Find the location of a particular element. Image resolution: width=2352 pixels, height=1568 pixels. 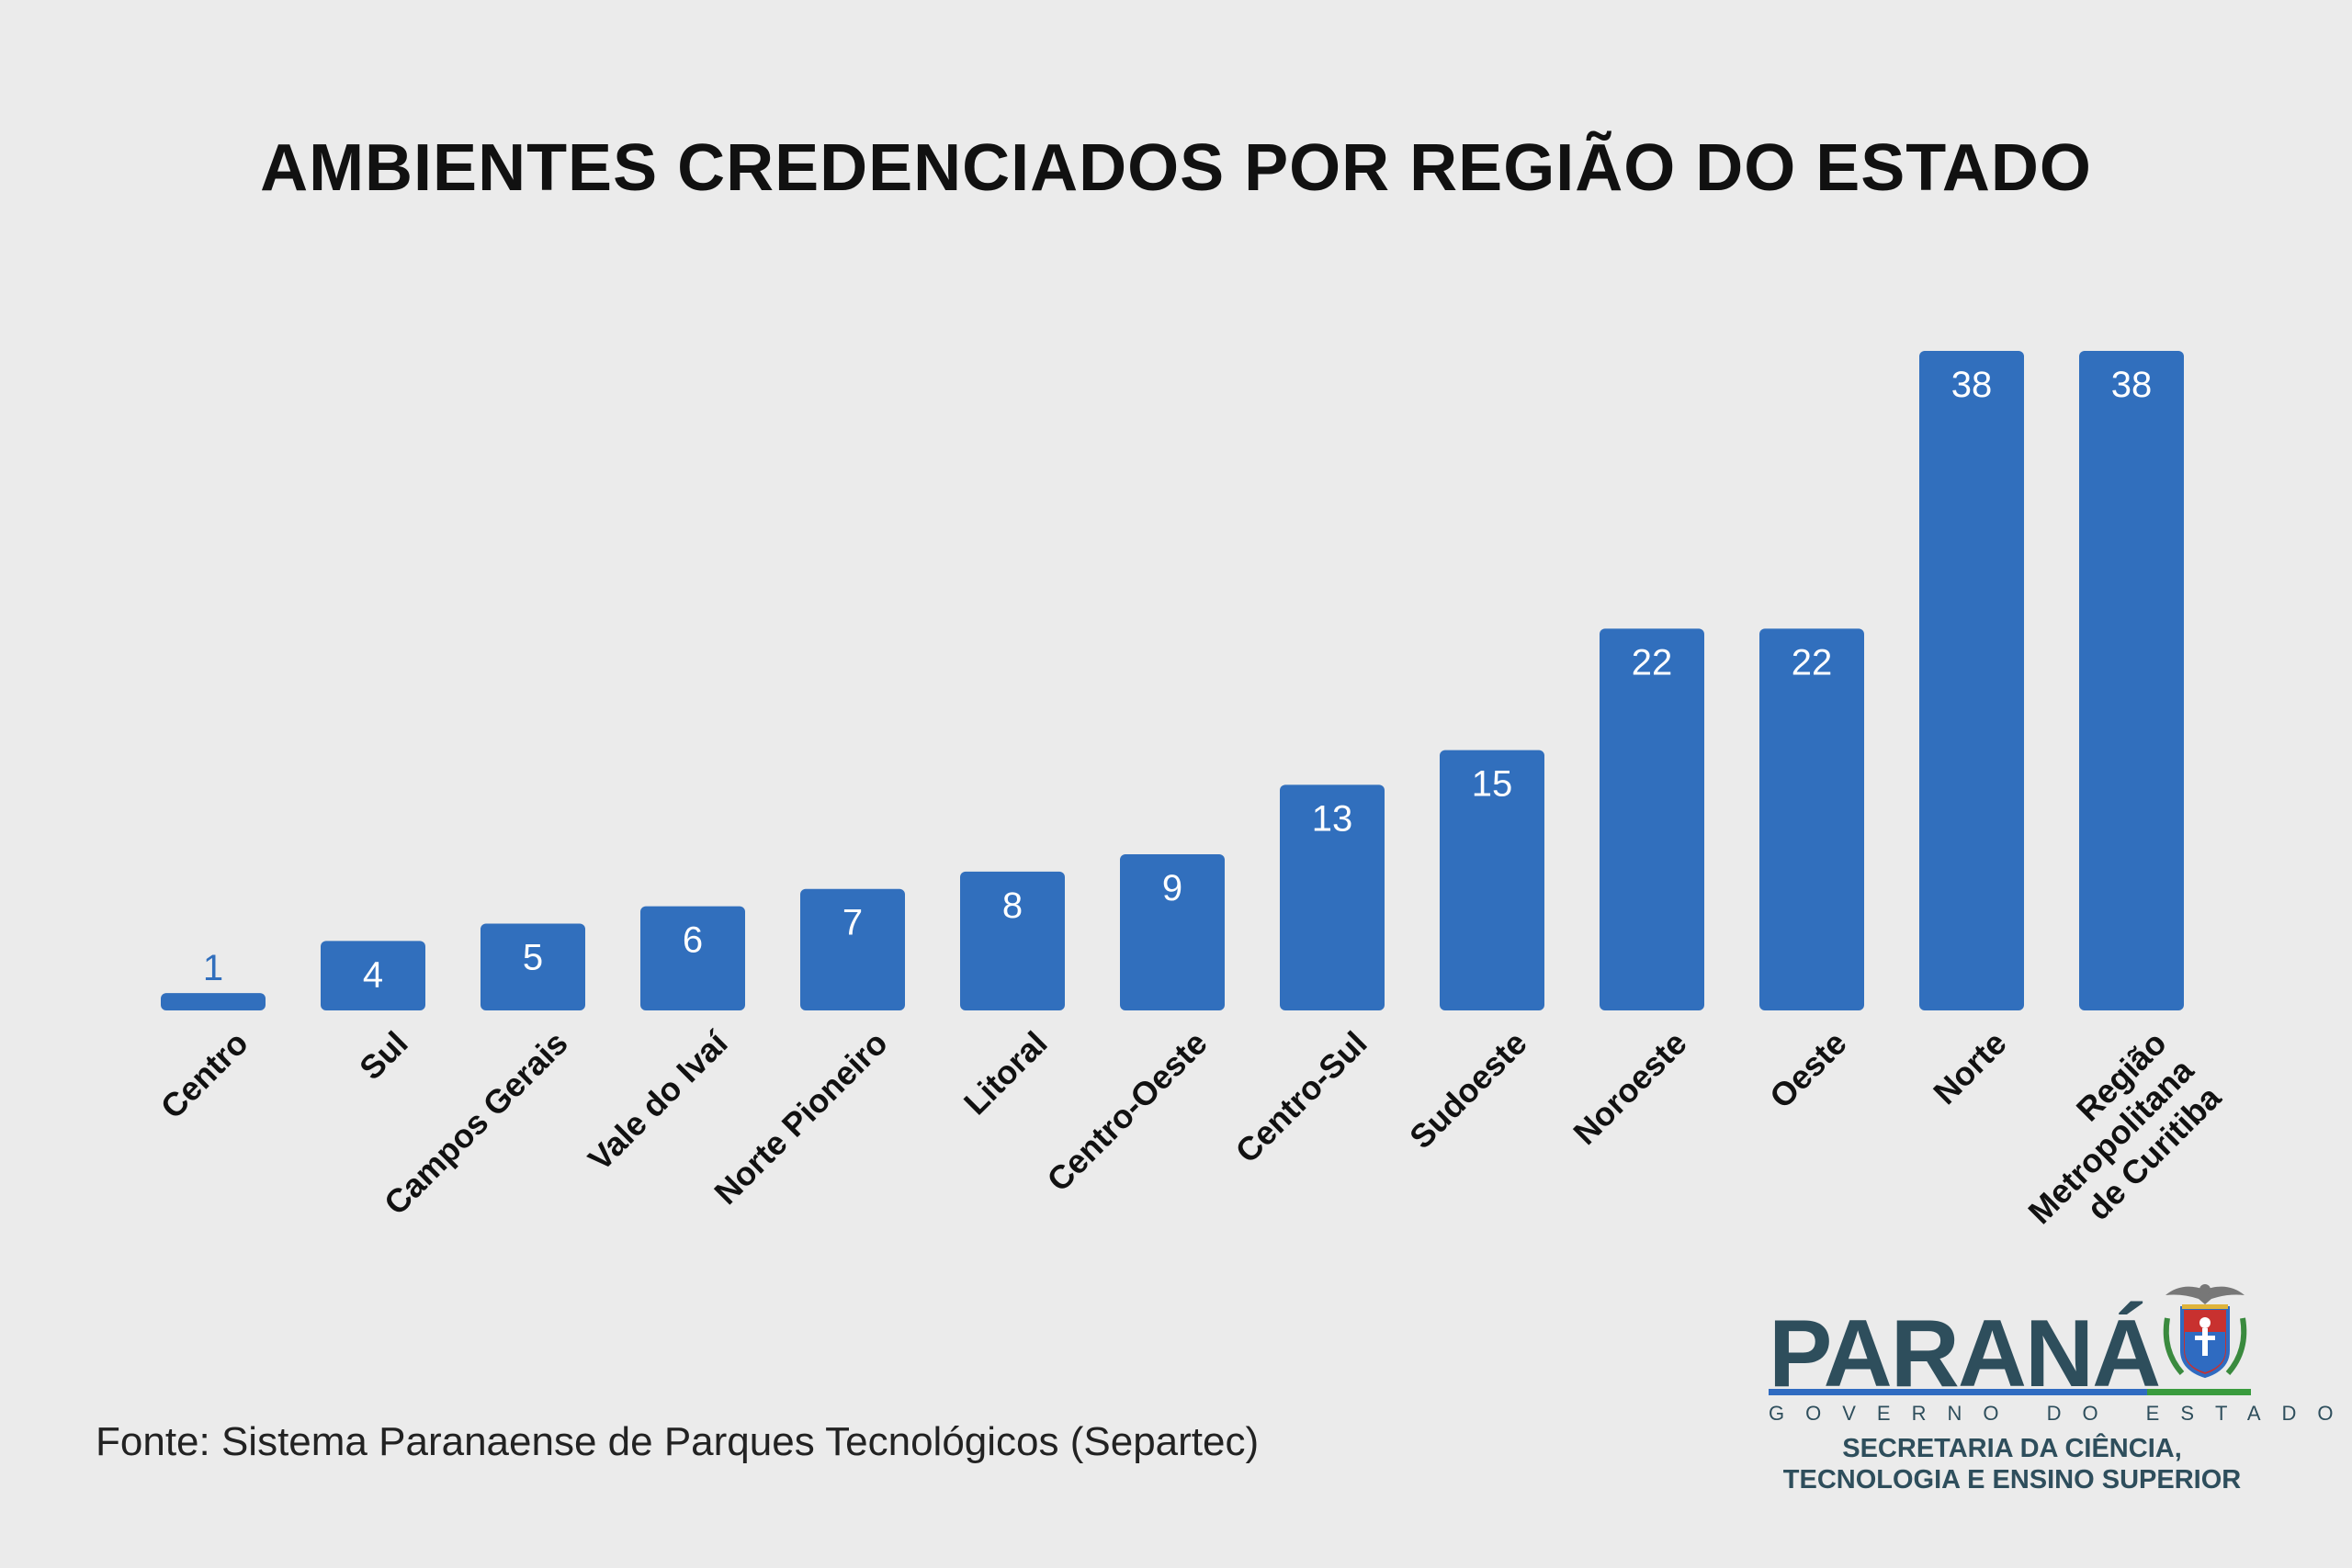

x-tick-label-line: Sul is located at coordinates (383, 1056).